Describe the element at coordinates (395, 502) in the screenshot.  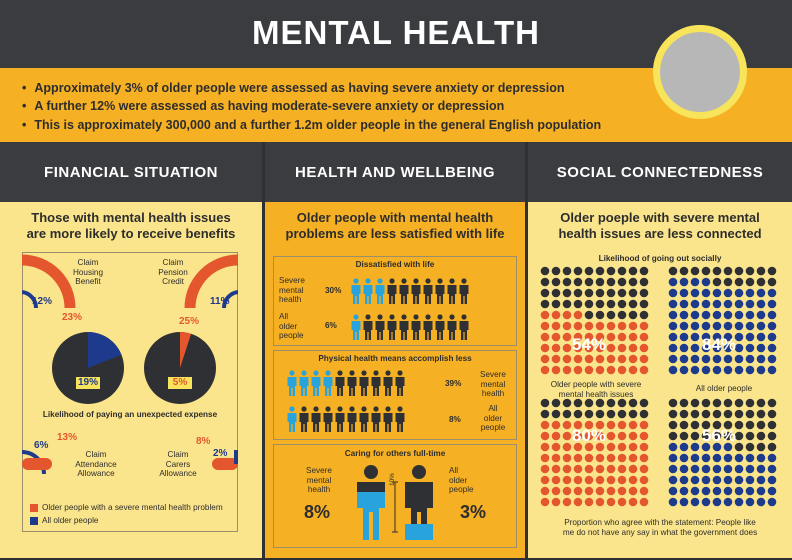
I see `caring-figures` at that location.